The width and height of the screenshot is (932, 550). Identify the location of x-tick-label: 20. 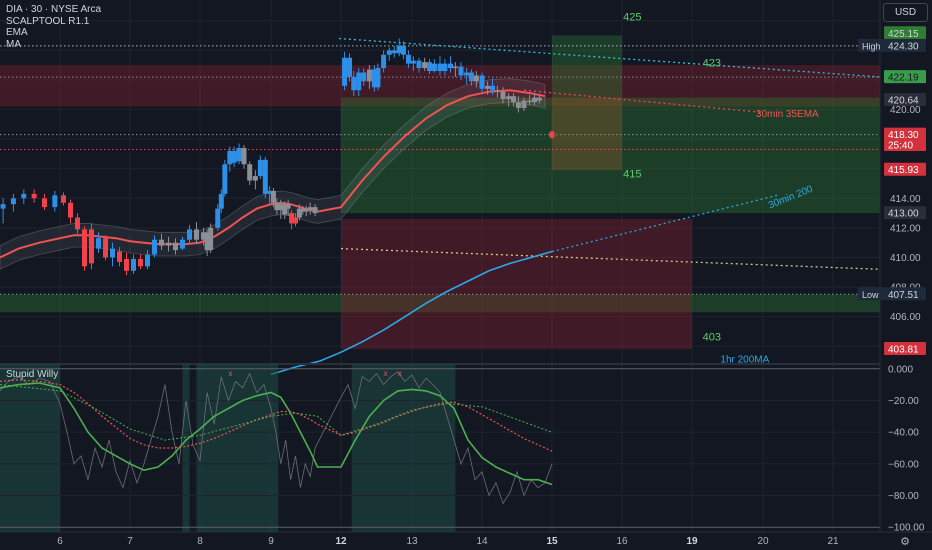
(763, 541).